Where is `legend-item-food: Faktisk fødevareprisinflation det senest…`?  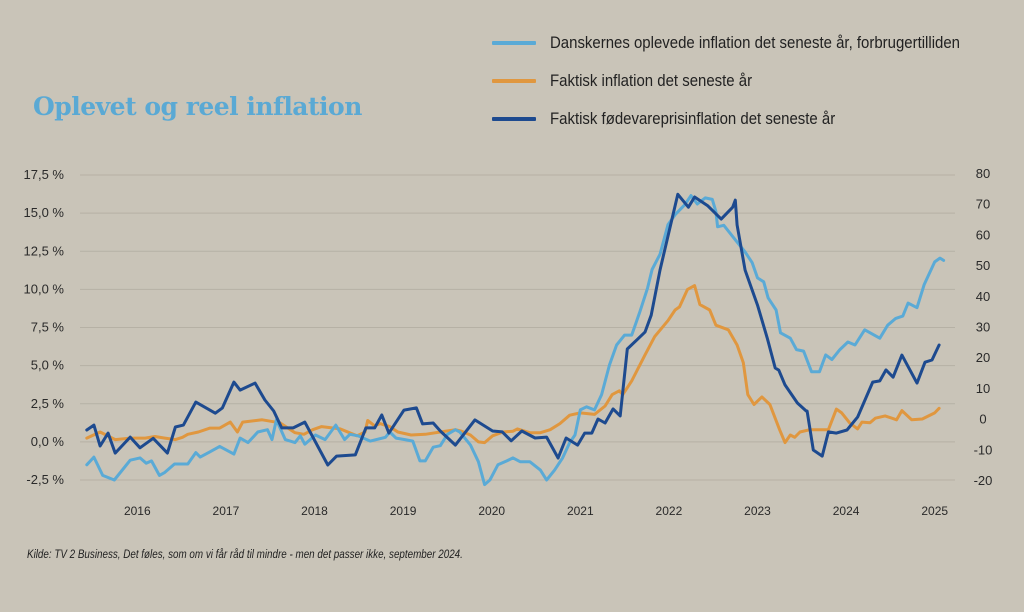
legend-item-food: Faktisk fødevareprisinflation det senest… is located at coordinates (754, 119).